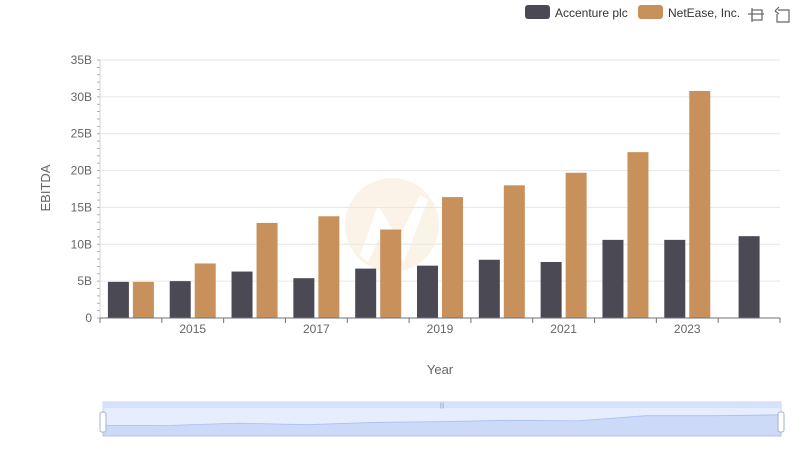 The height and width of the screenshot is (461, 800). Describe the element at coordinates (88, 318) in the screenshot. I see `y-tick-label: 0` at that location.